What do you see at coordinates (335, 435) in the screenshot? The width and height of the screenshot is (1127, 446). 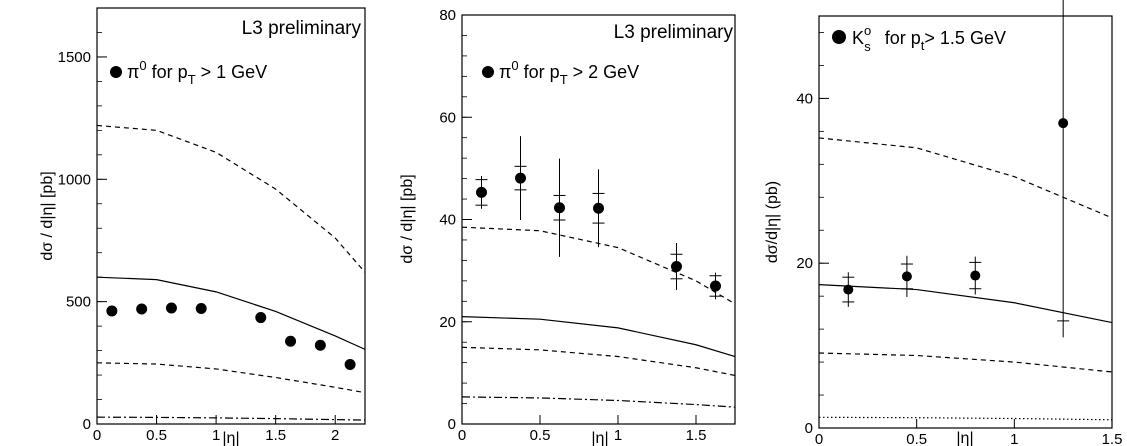 I see `x-tick-label: 2` at bounding box center [335, 435].